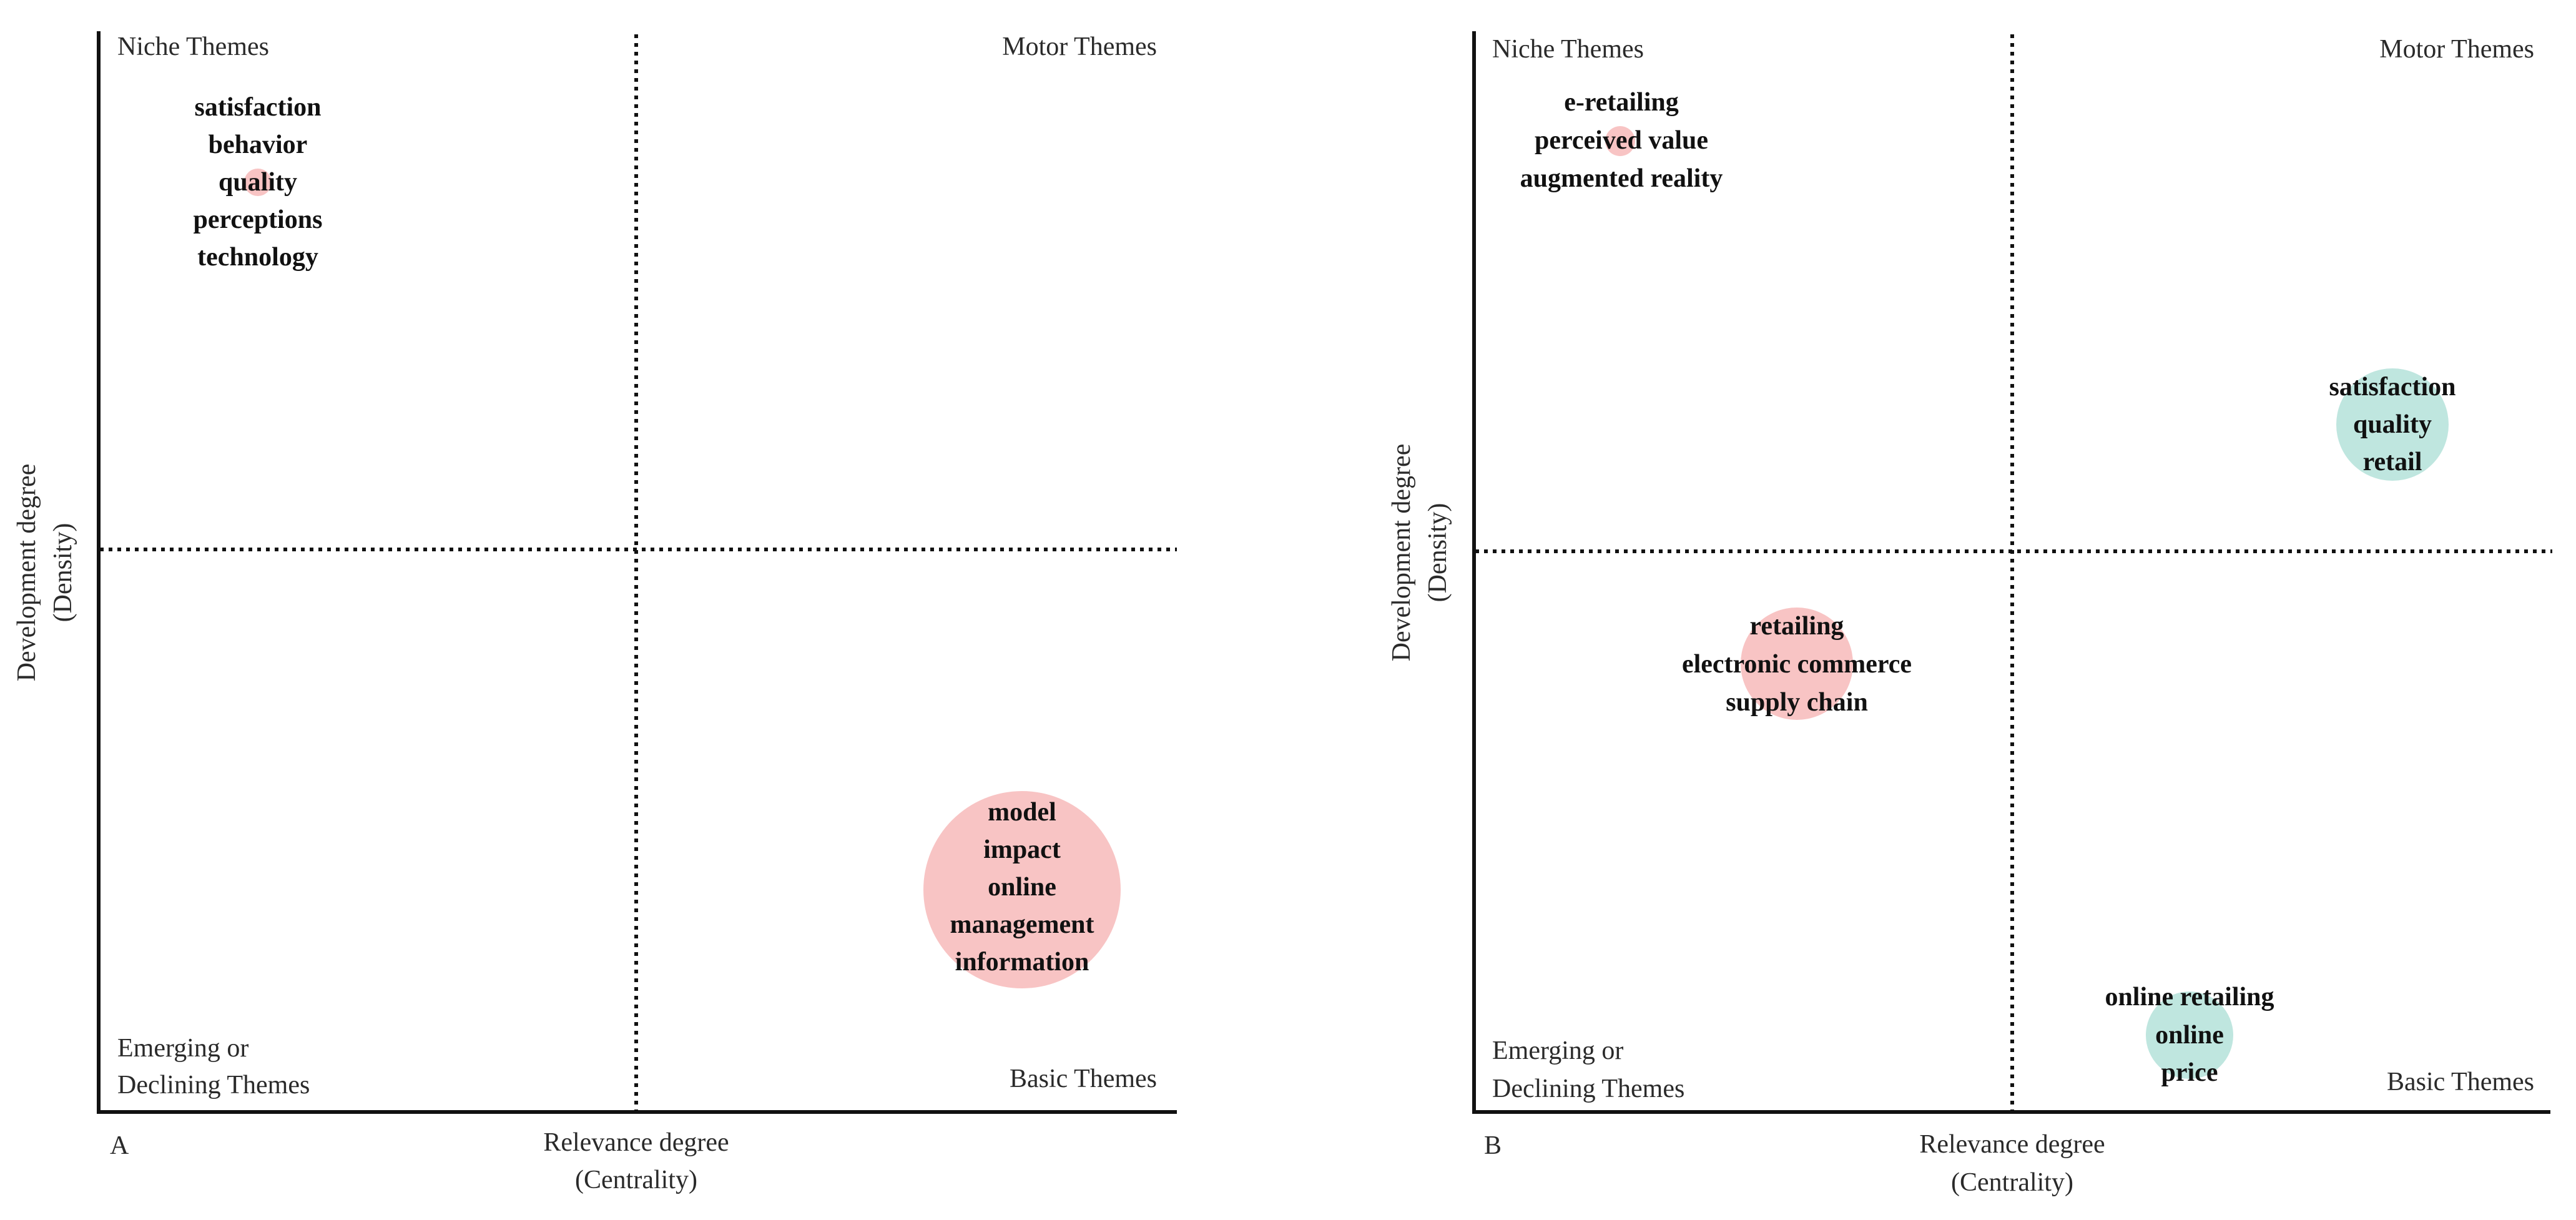  I want to click on cluster-keyword: electronic commerce, so click(1797, 664).